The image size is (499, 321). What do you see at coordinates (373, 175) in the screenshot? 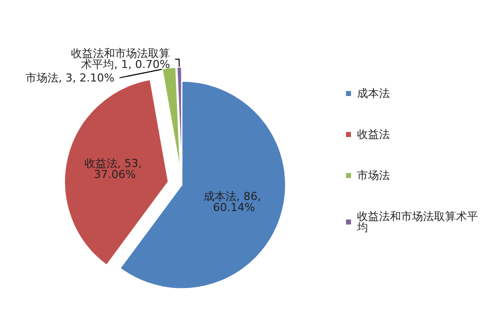
I see `legend-label: 市场法` at bounding box center [373, 175].